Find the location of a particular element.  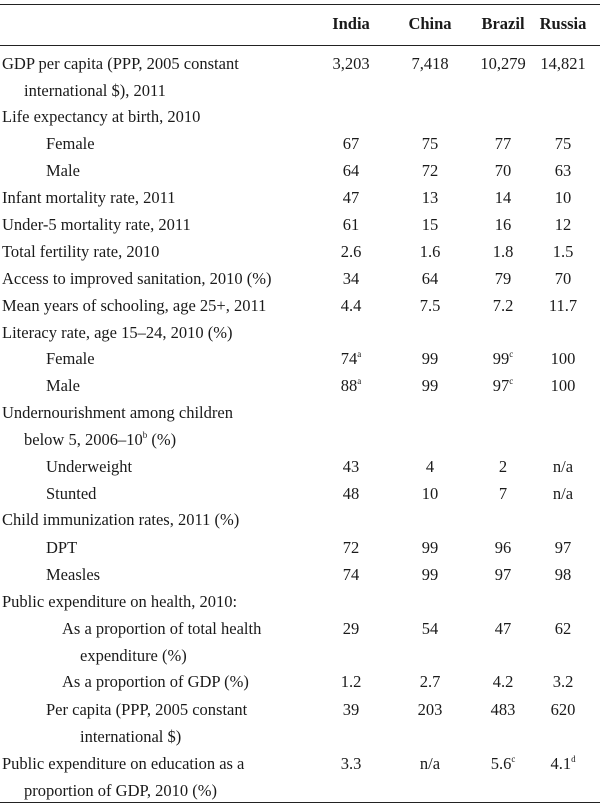

cell-value: 7,418 is located at coordinates (430, 63).